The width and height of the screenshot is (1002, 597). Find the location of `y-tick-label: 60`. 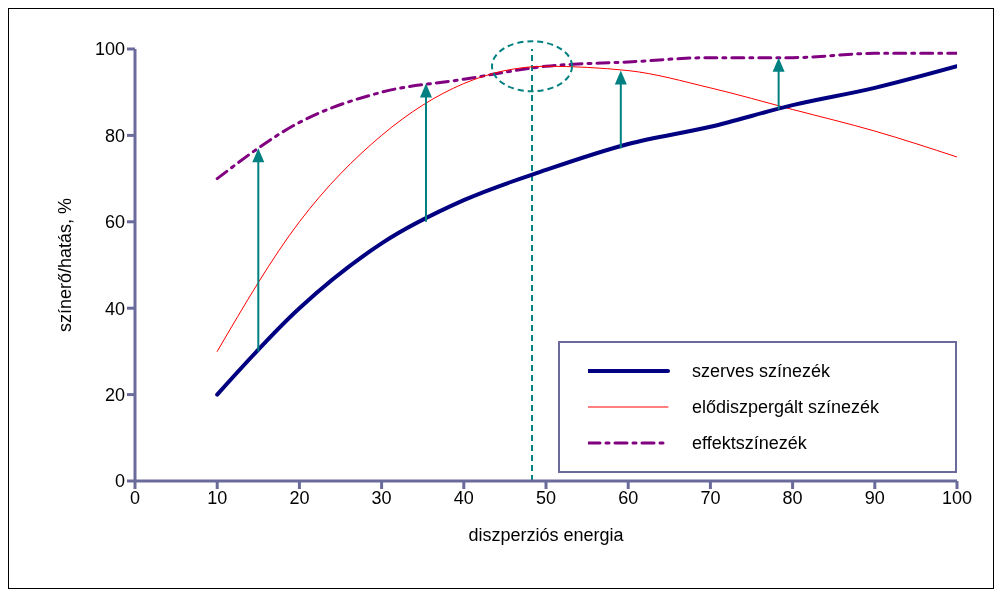

y-tick-label: 60 is located at coordinates (114, 222).